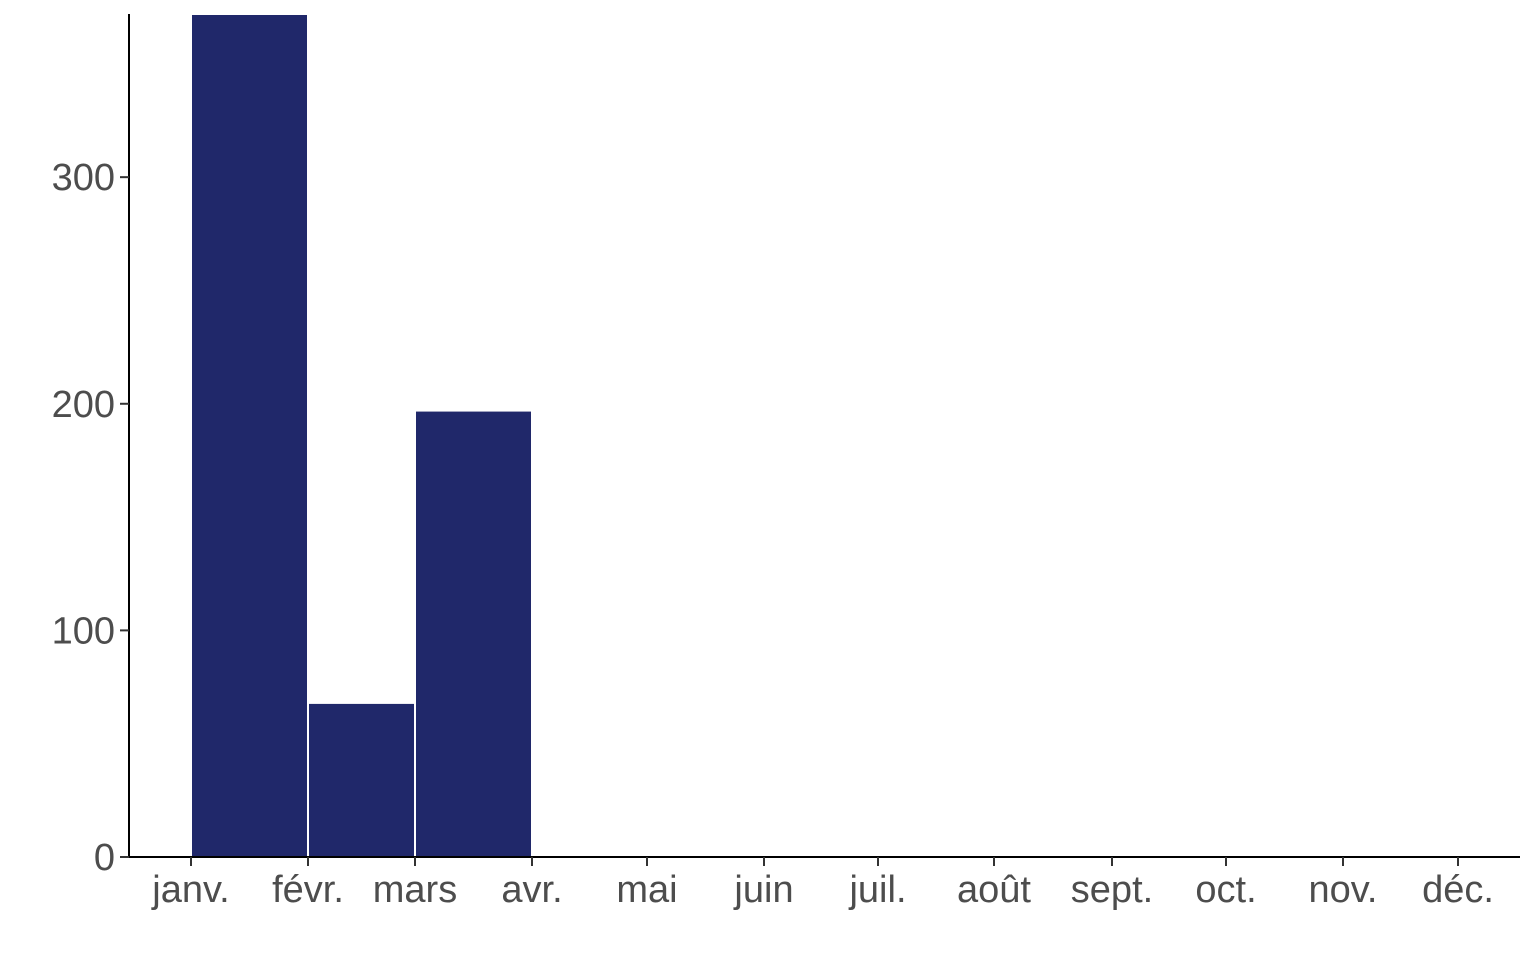  I want to click on x-tick-label: janv., so click(190, 890).